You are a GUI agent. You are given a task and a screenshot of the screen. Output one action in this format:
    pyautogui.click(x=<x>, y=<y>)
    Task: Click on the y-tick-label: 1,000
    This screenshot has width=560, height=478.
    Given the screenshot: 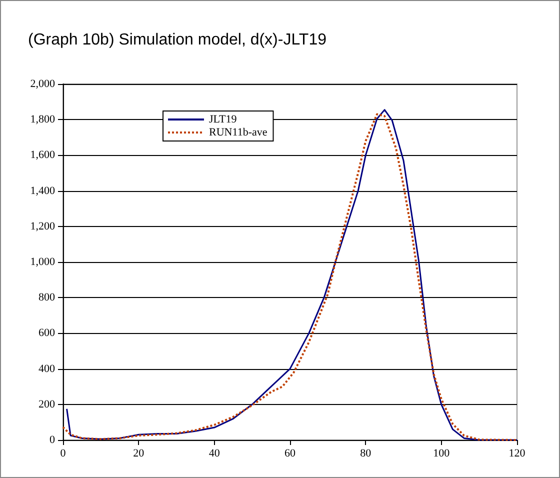 What is the action you would take?
    pyautogui.click(x=43, y=262)
    